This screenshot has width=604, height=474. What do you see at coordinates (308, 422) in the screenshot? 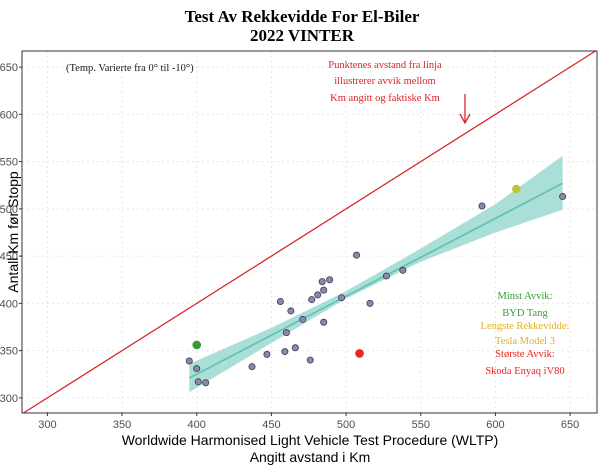
I see `x-axis-ticks: 300 350 400 450 500 550 600 650` at bounding box center [308, 422].